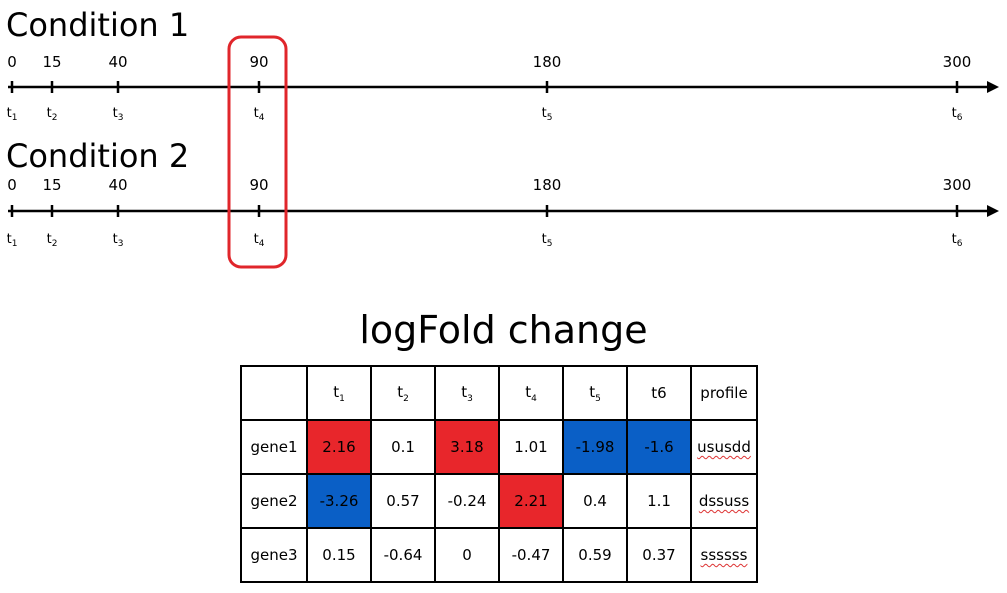  I want to click on logfold-value-cell: 0.37, so click(659, 555).